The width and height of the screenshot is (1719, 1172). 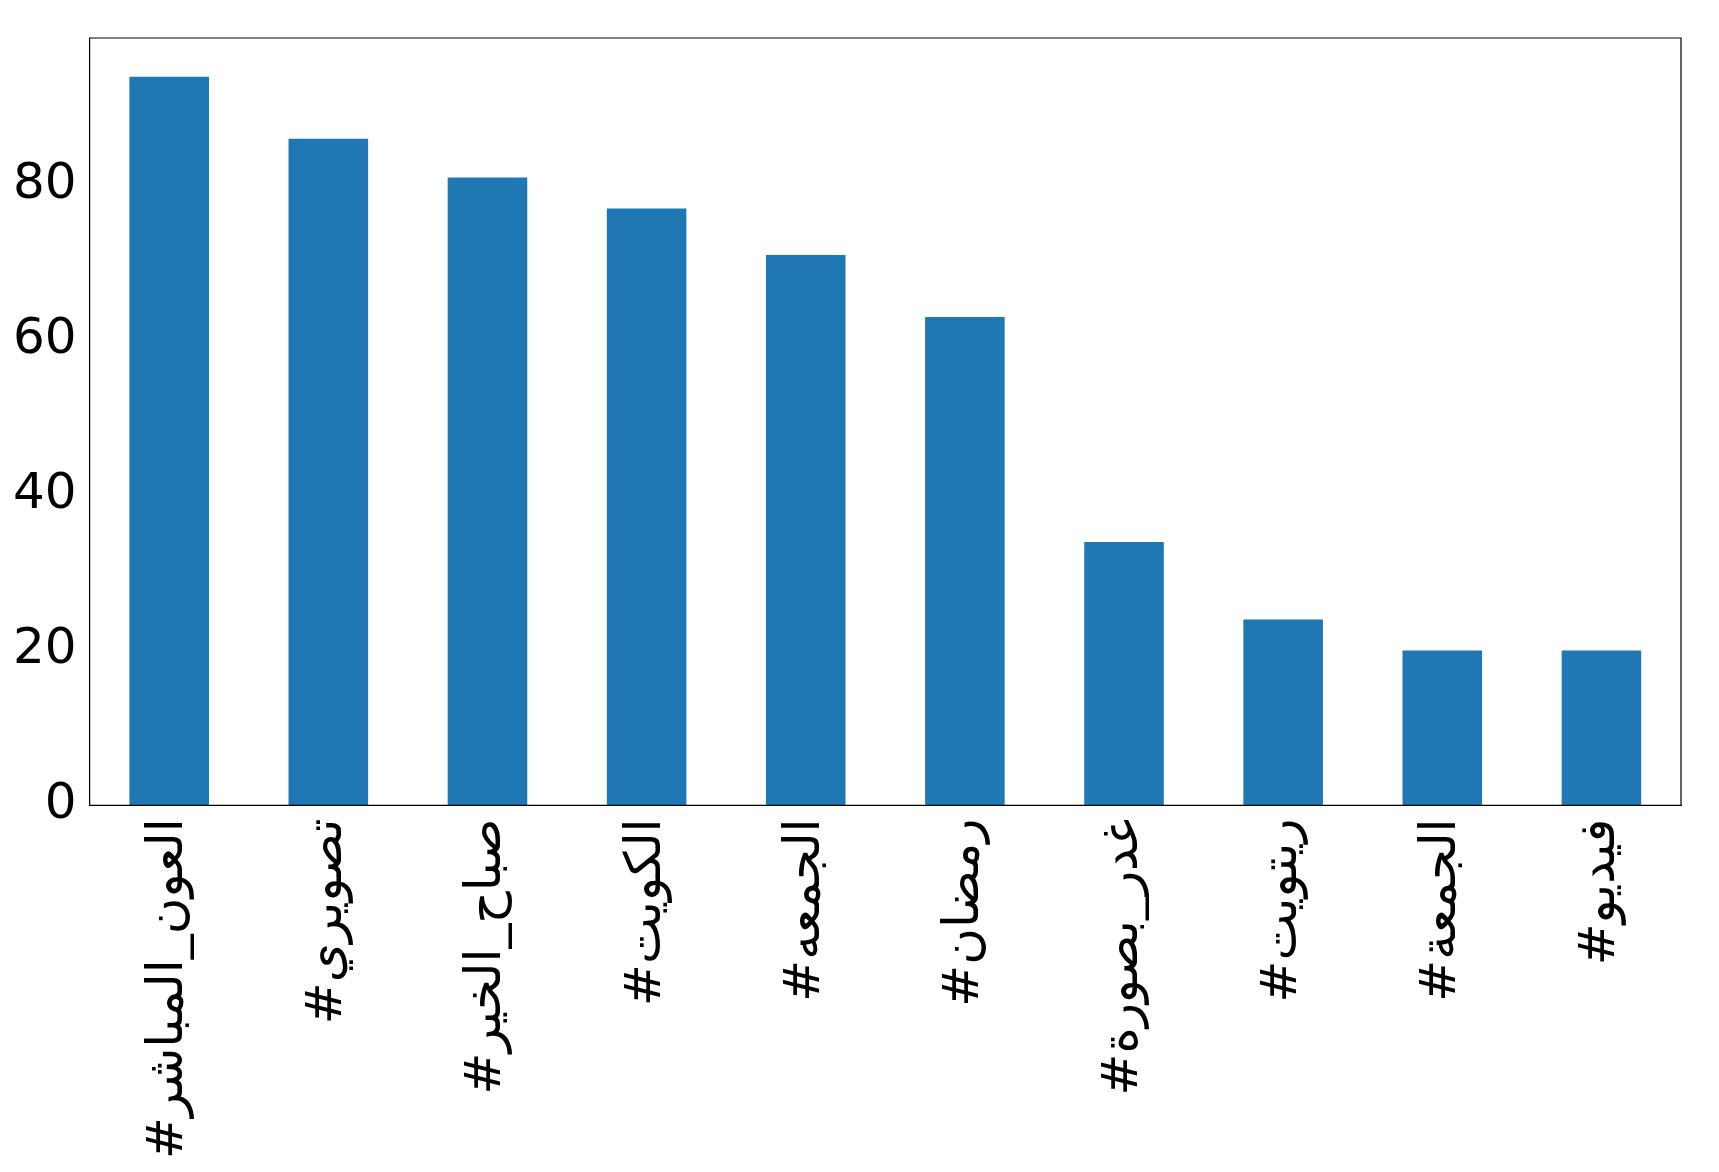 I want to click on y-tick-label: 20, so click(x=45, y=646).